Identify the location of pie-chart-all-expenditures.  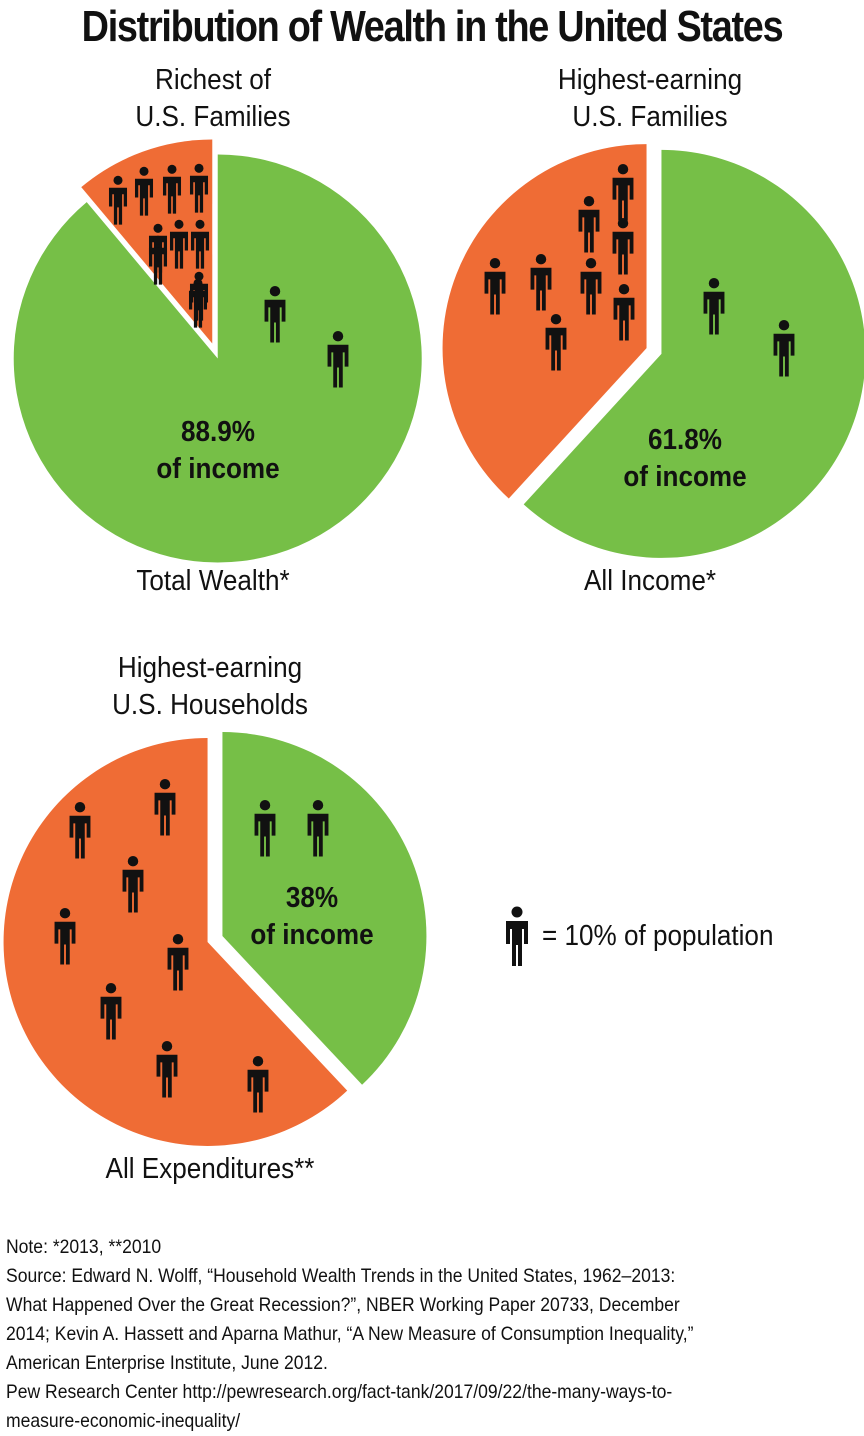
(215, 939).